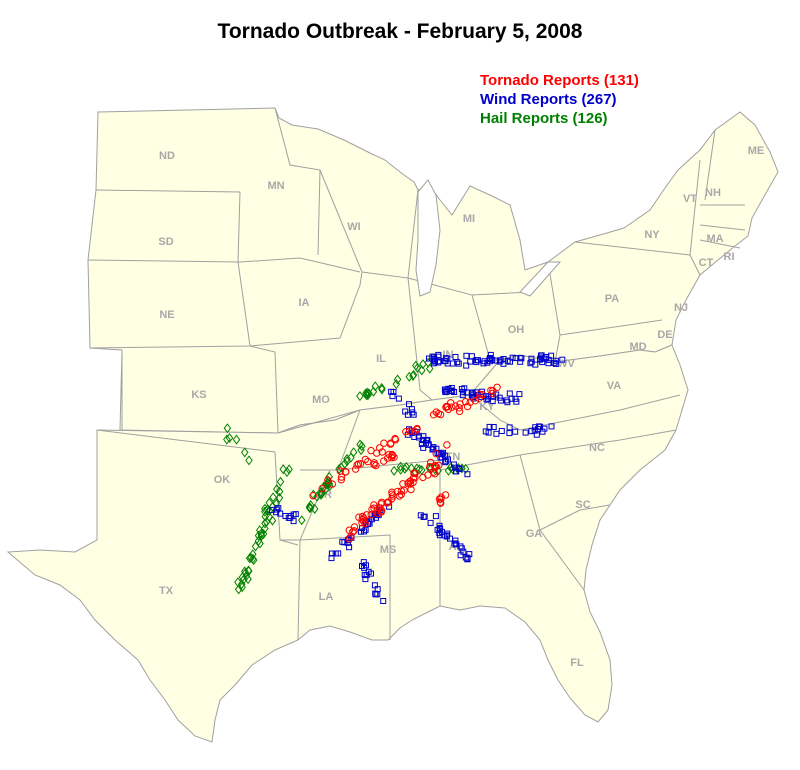 Image resolution: width=800 pixels, height=770 pixels. I want to click on label-ga: GA, so click(534, 534).